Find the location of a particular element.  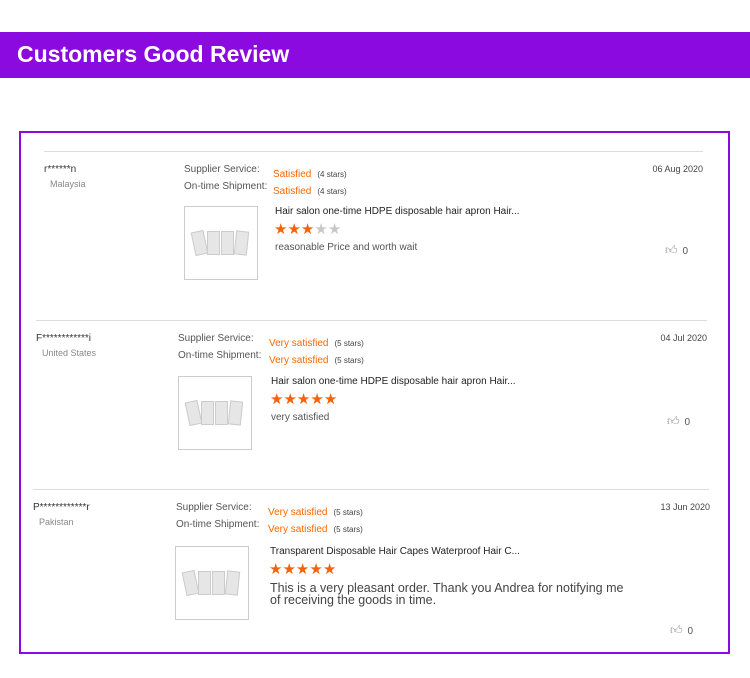

section-header: Customers Good Review is located at coordinates (375, 55).